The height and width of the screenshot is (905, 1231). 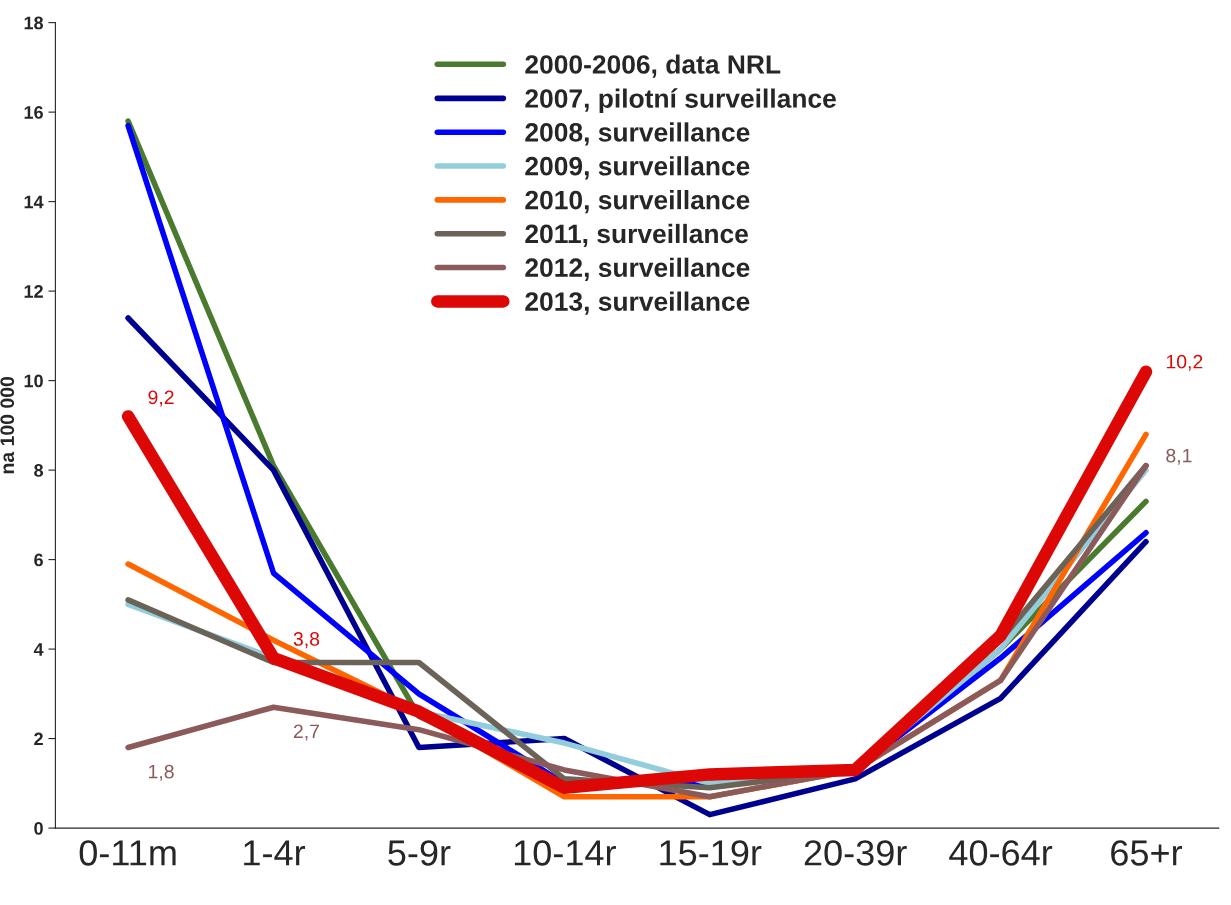 I want to click on legend-label: 2012, surveillance, so click(x=637, y=269).